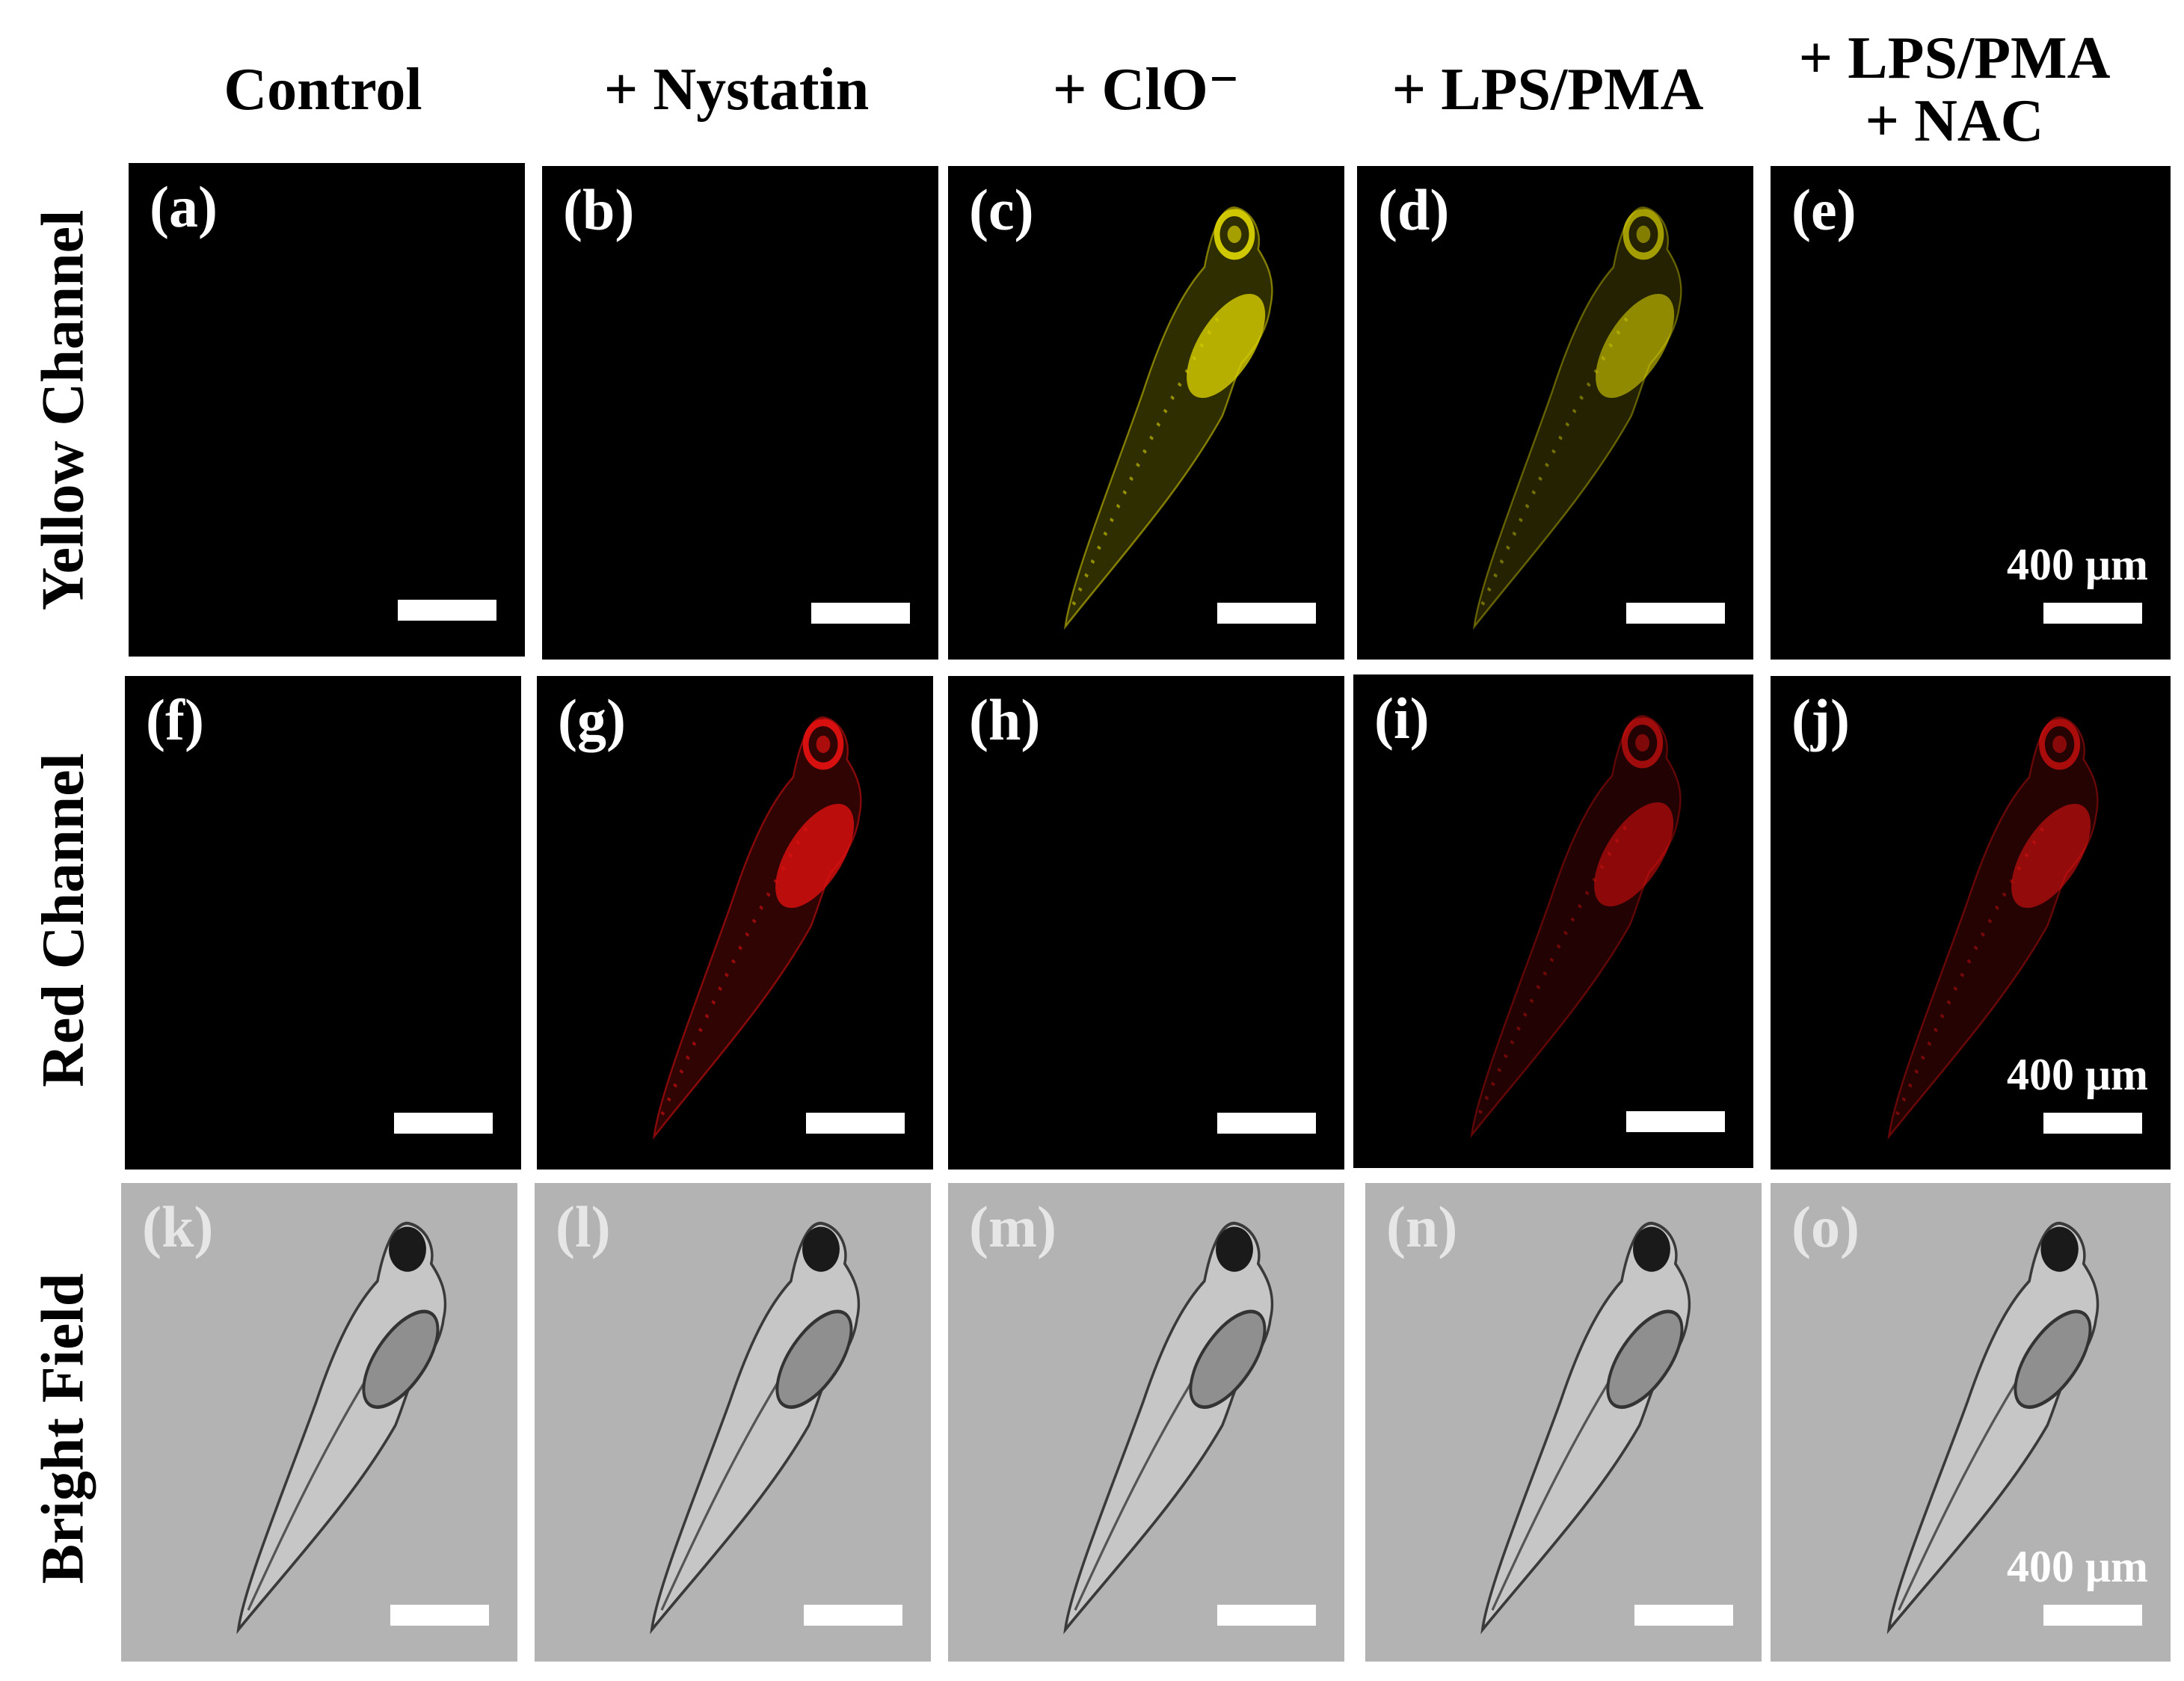  What do you see at coordinates (1971, 413) in the screenshot?
I see `panel-e: (e) 400 μm` at bounding box center [1971, 413].